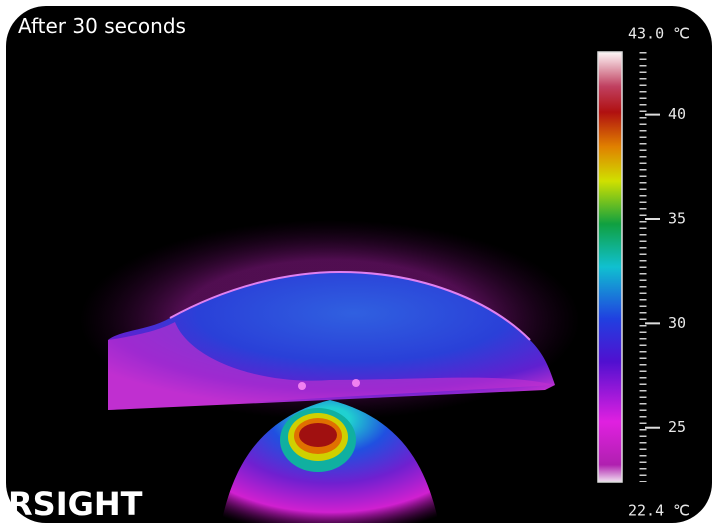 This screenshot has width=718, height=529. What do you see at coordinates (677, 427) in the screenshot?
I see `tick-label: 25` at bounding box center [677, 427].